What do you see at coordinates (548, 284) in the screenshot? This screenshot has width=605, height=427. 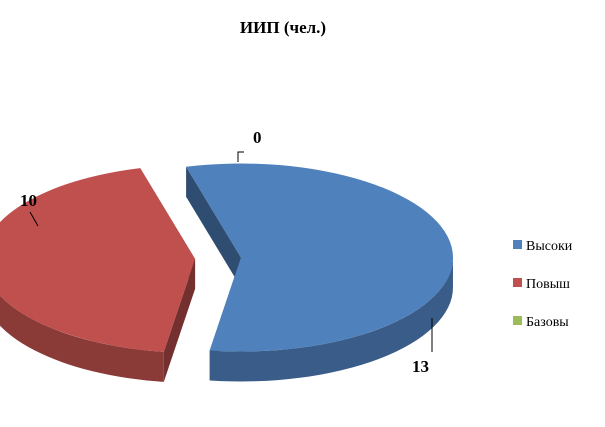 I see `legend-entry-1: Повыш` at bounding box center [548, 284].